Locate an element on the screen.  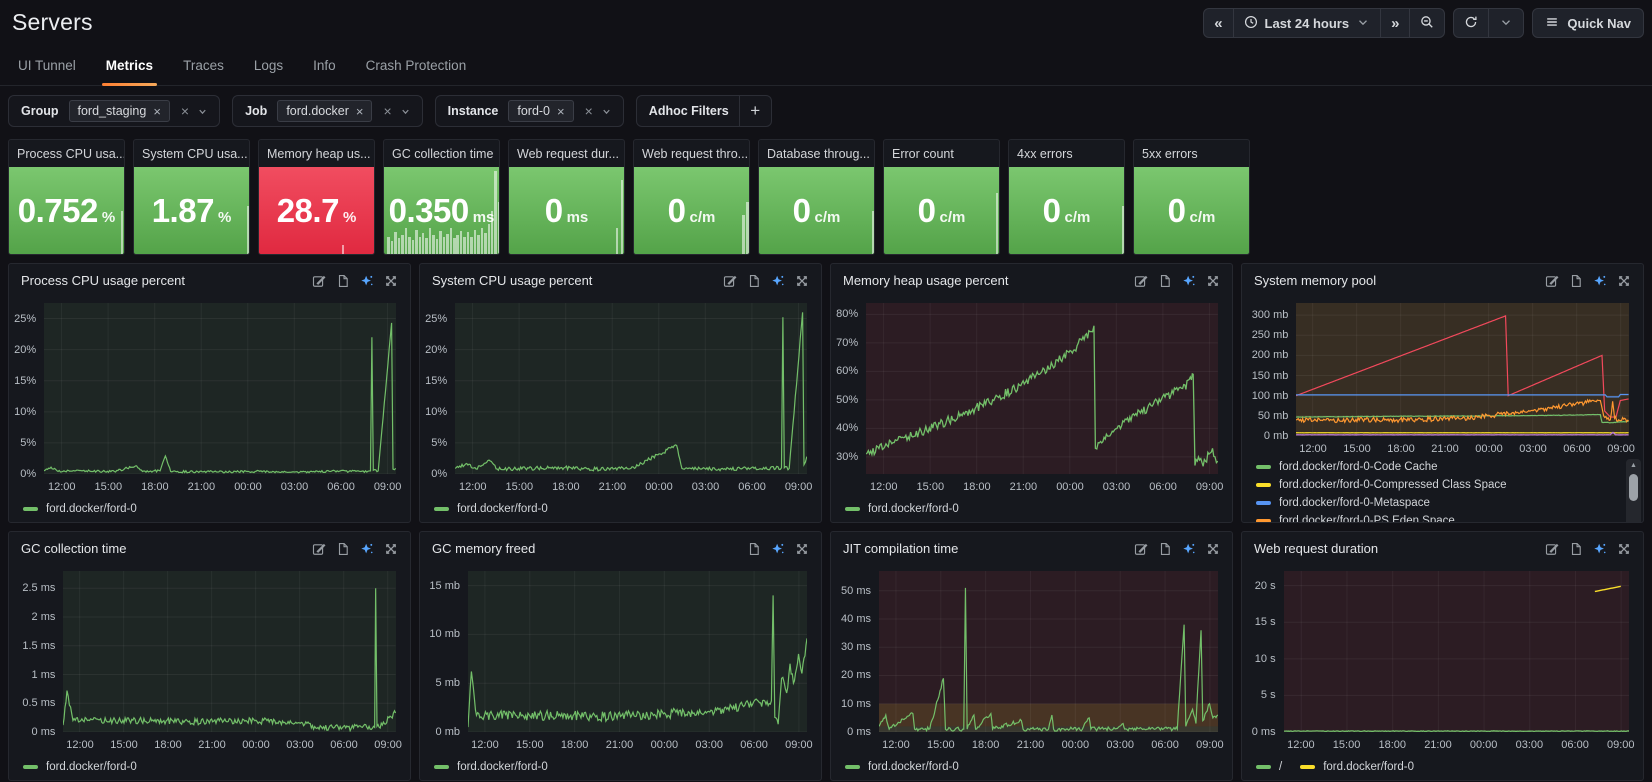
legend-item: ford.docker/ford-0-PS Eden Space is located at coordinates (1355, 518).